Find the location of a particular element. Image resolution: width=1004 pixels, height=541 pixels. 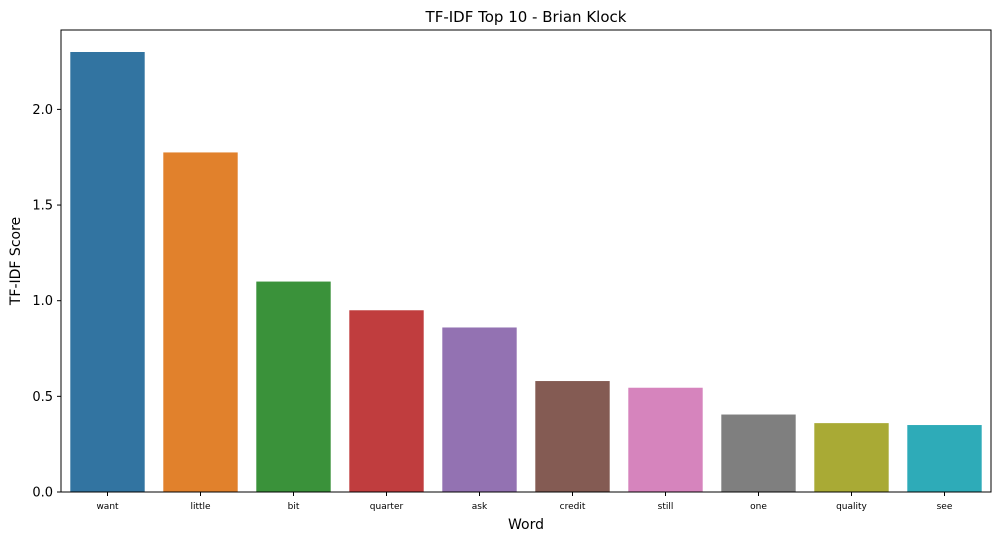

y-axis: 0.0 0.5 1.0 1.5 2.0 is located at coordinates (46, 302).